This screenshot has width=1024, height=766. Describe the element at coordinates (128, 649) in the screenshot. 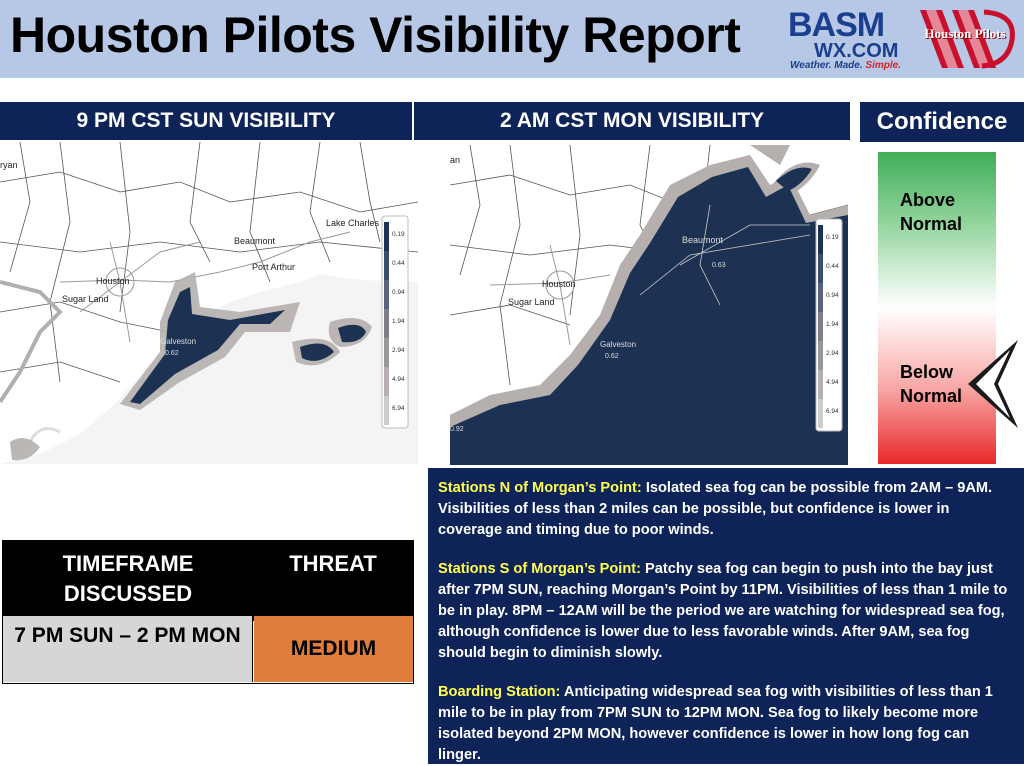

I see `timeframe-cell: 7 PM SUN – 2 PM MON` at that location.